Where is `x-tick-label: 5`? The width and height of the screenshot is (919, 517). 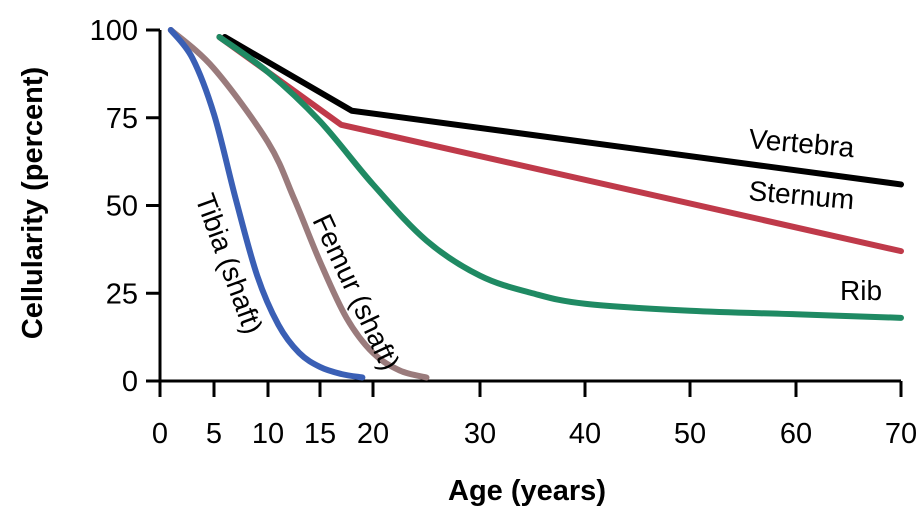 x-tick-label: 5 is located at coordinates (214, 434).